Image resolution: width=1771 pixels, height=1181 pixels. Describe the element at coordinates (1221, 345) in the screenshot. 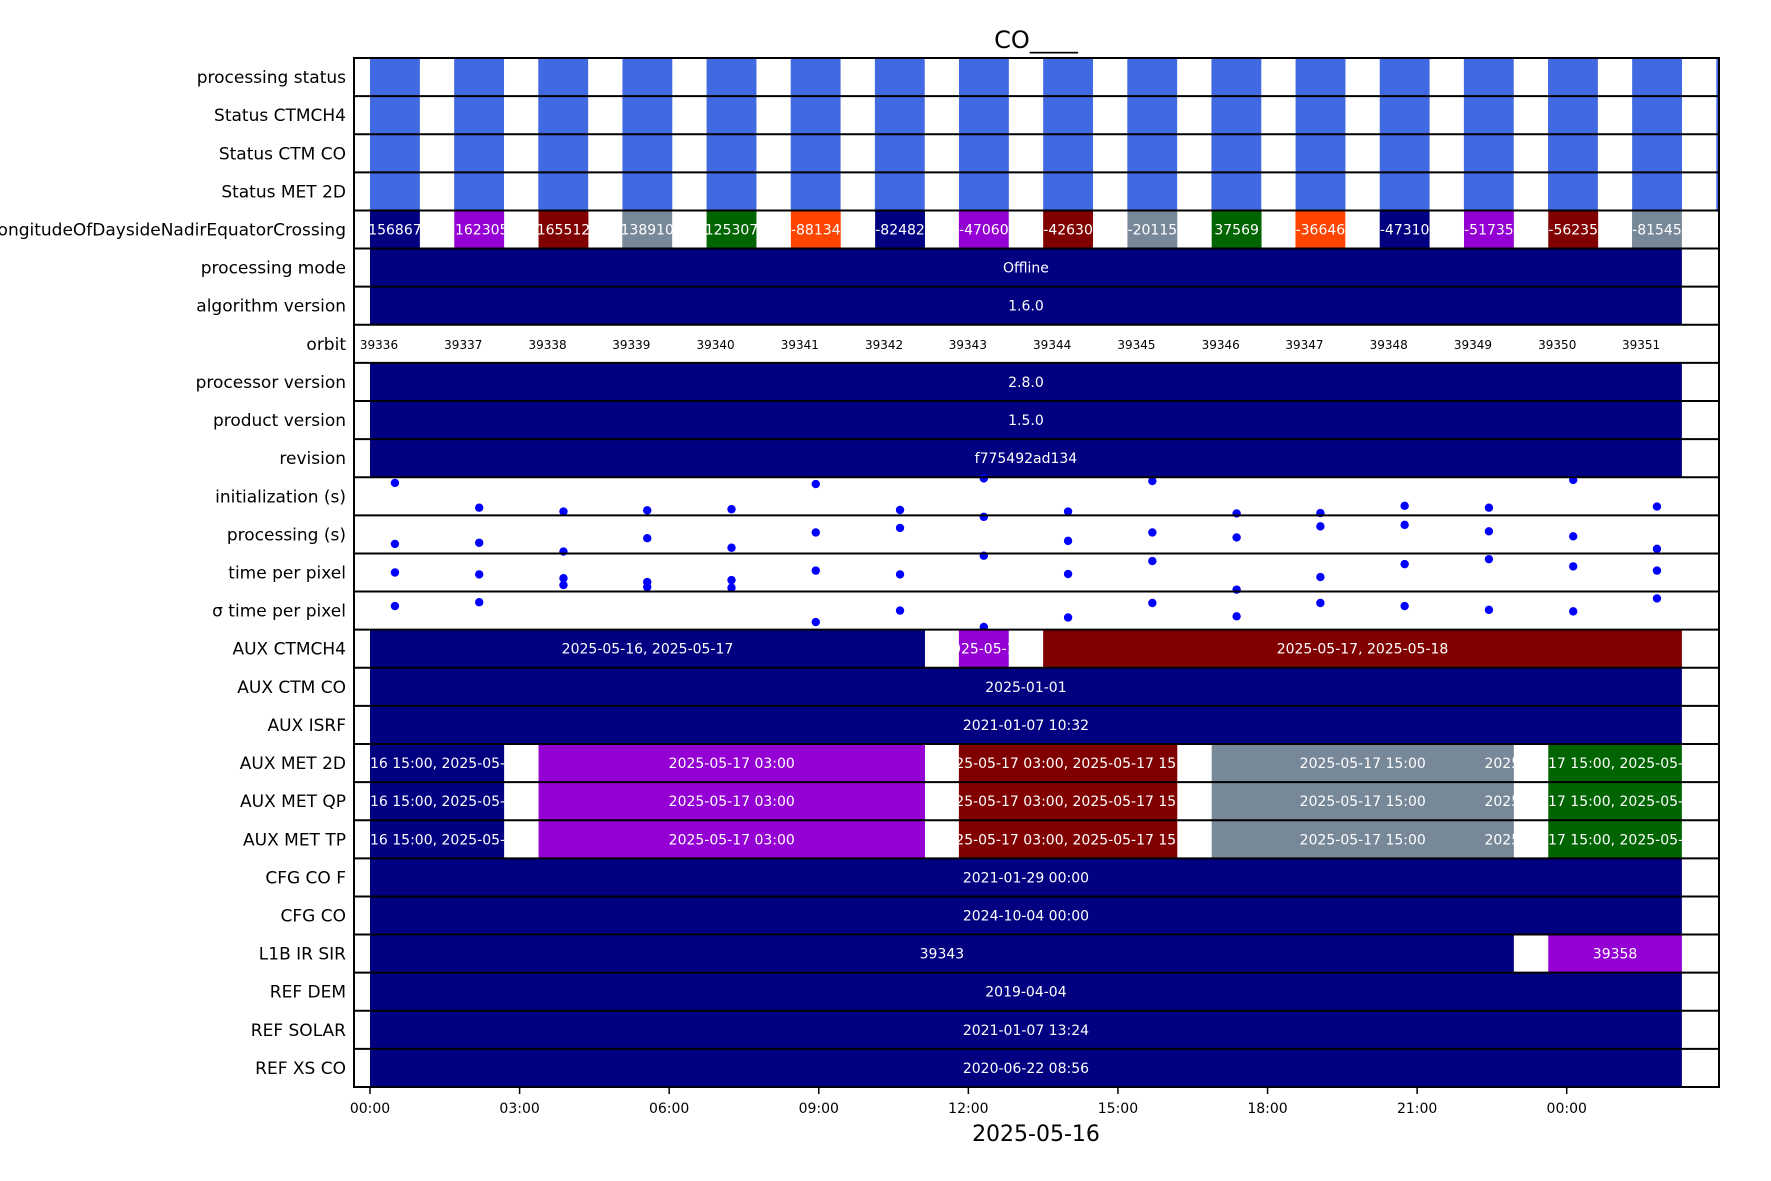

I see `orbit-label-10: 39346` at that location.